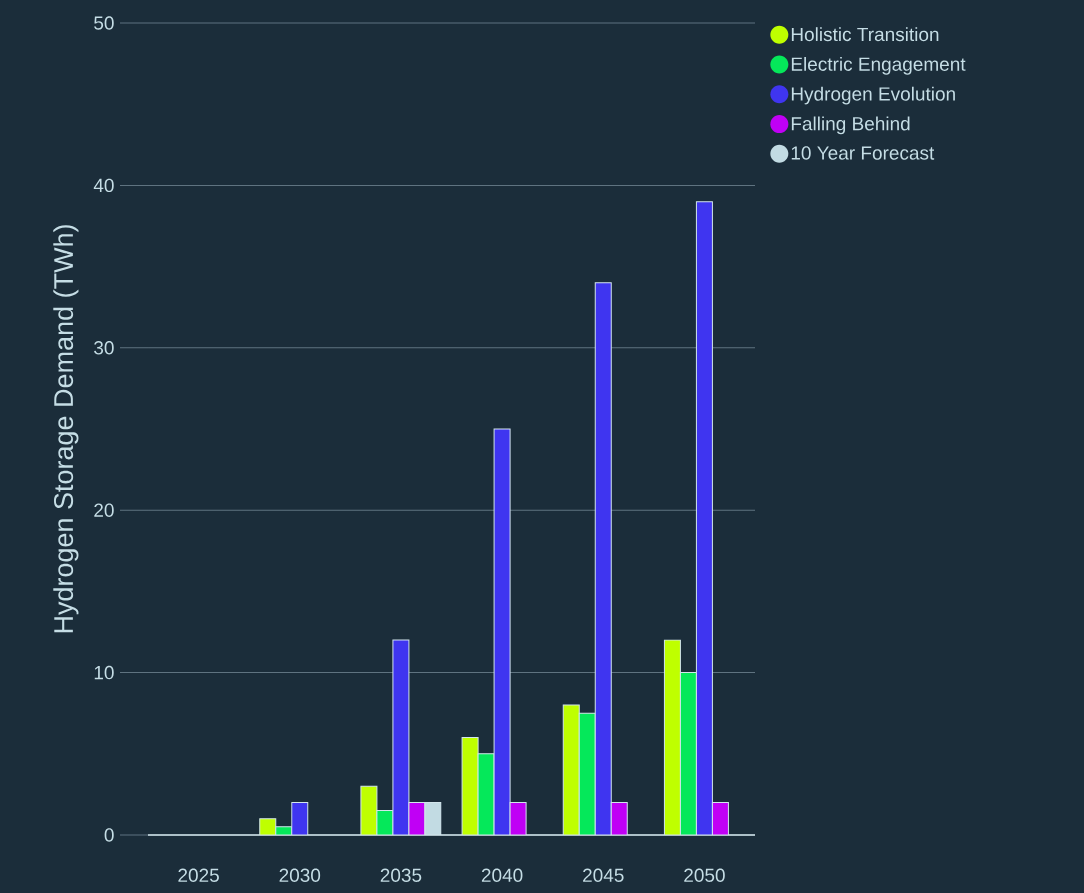 Image resolution: width=1084 pixels, height=893 pixels. I want to click on y-tick-label: 0, so click(109, 835).